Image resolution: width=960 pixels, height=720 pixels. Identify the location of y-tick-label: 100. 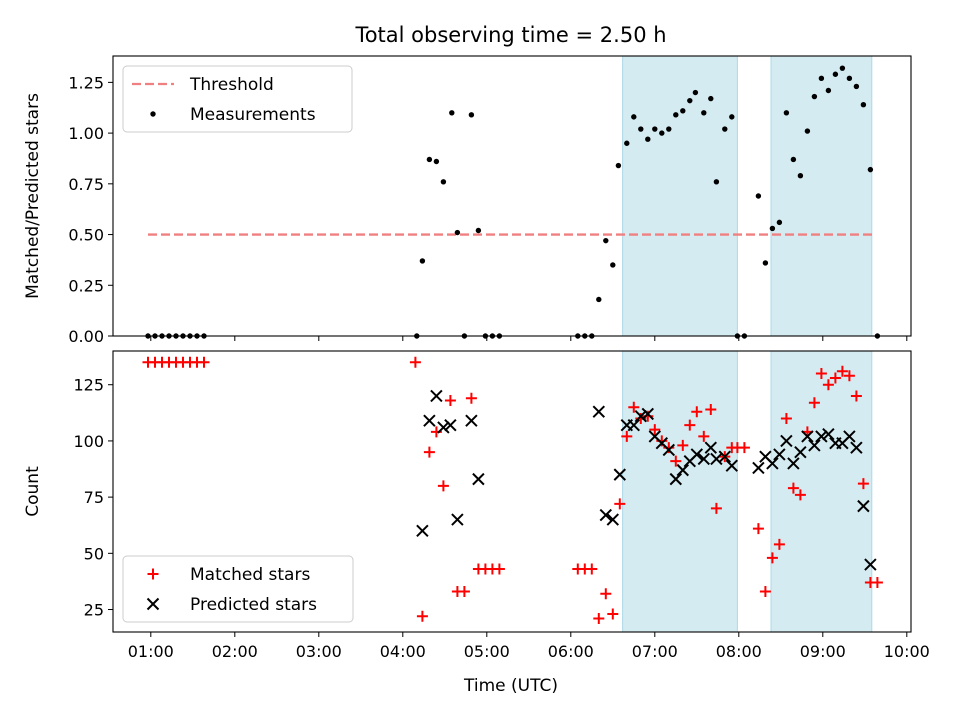
(88, 441).